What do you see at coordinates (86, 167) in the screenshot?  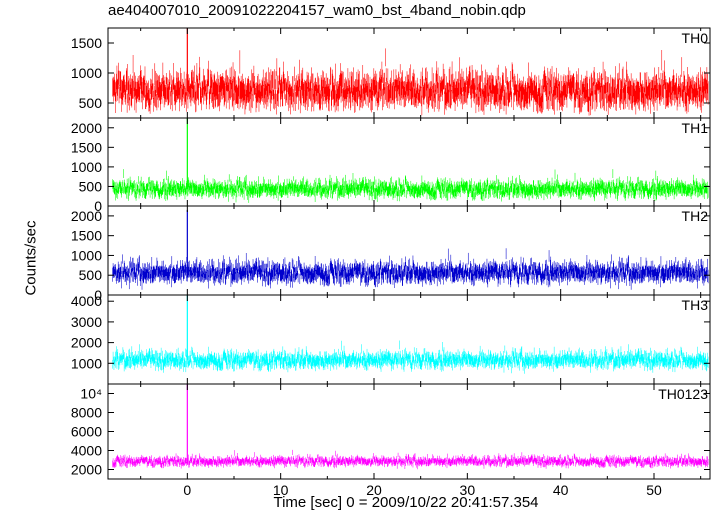 I see `y-tick-label-TH1-2: 1000` at bounding box center [86, 167].